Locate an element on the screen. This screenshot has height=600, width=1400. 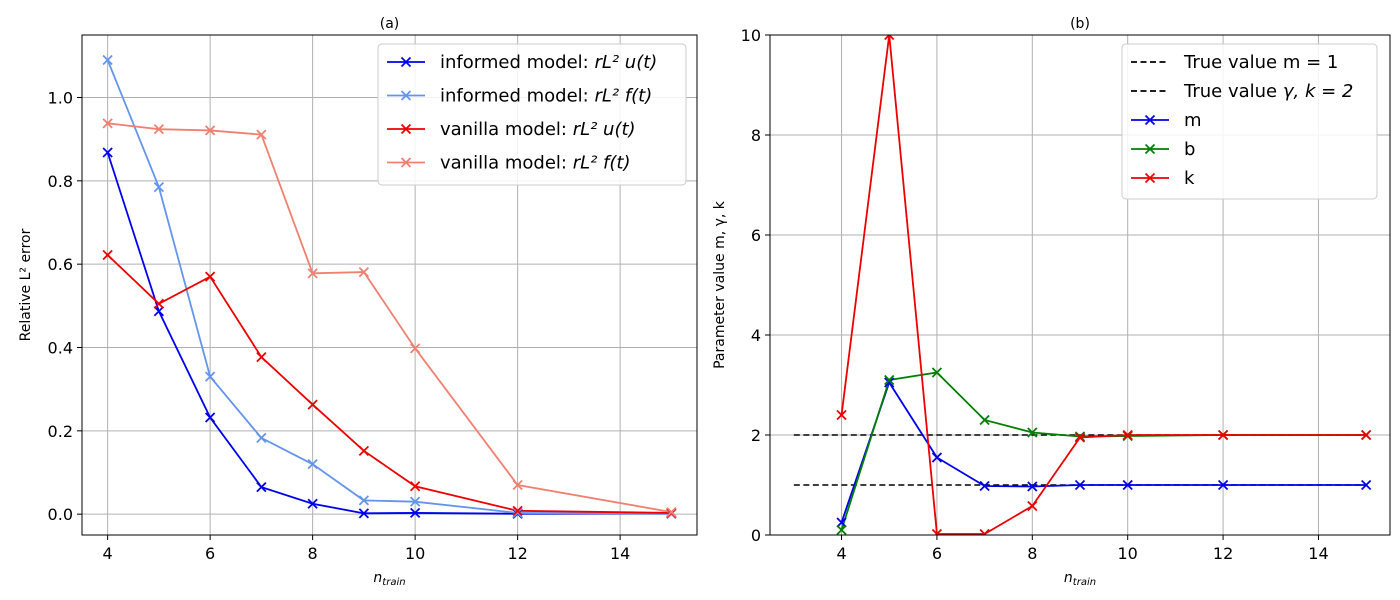
legend: True value m = 1 True value γ, k = 2 mbk is located at coordinates (1249, 121).